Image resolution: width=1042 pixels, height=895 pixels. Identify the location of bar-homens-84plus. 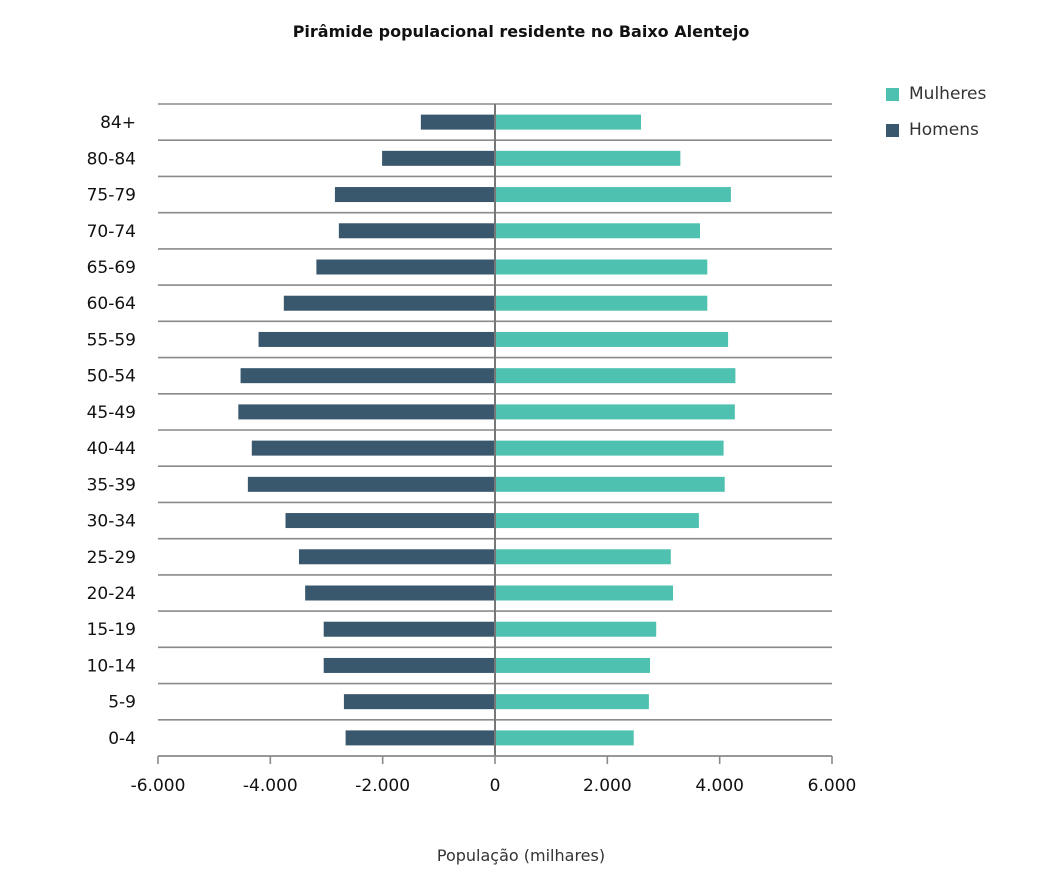
(457, 122).